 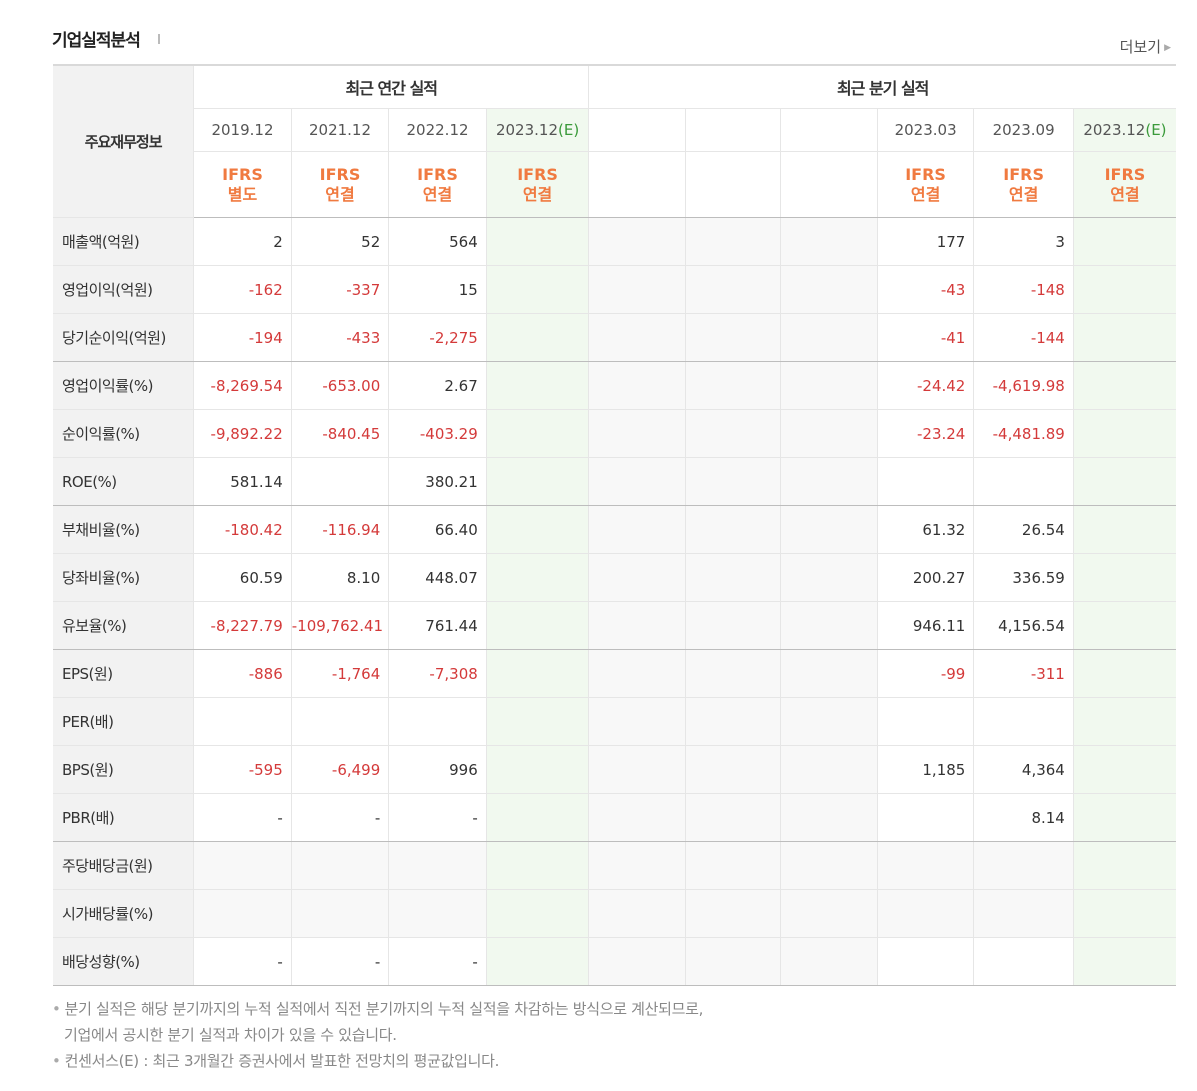 What do you see at coordinates (124, 769) in the screenshot?
I see `row-label: BPS(원)` at bounding box center [124, 769].